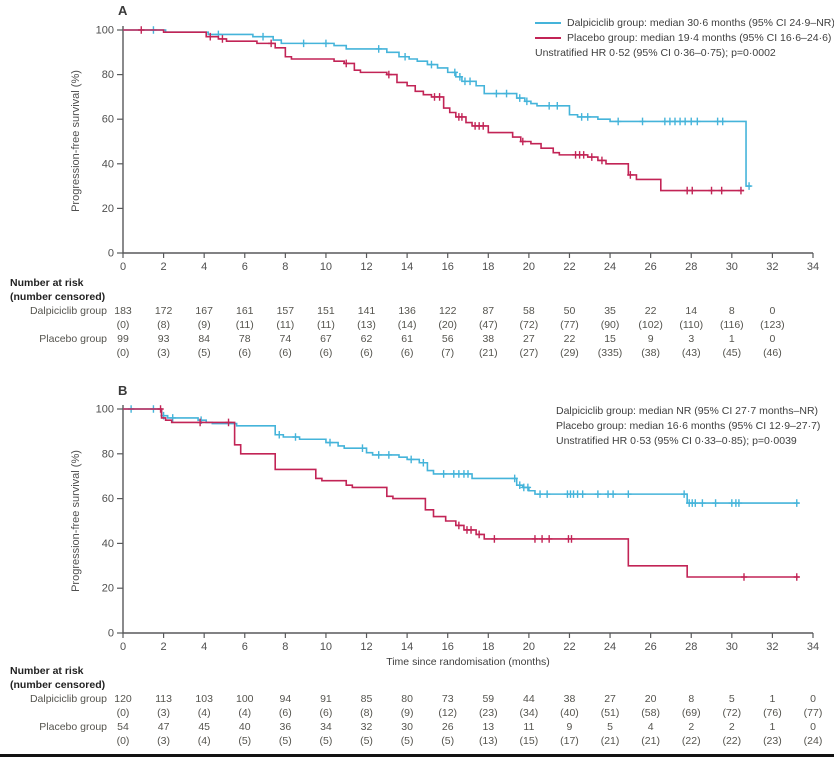 The image size is (834, 762). I want to click on risk-cell: 35, so click(610, 311).